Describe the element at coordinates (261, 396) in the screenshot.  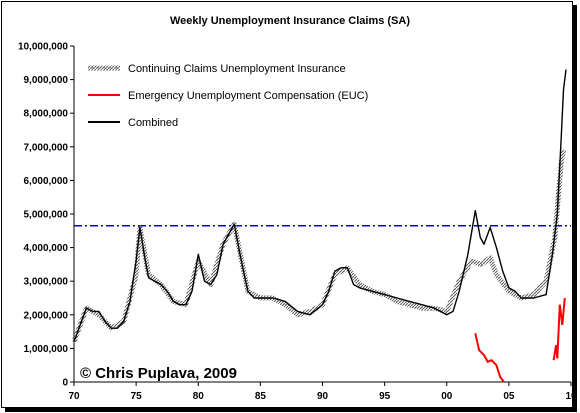
I see `x-tick-label: 85` at that location.